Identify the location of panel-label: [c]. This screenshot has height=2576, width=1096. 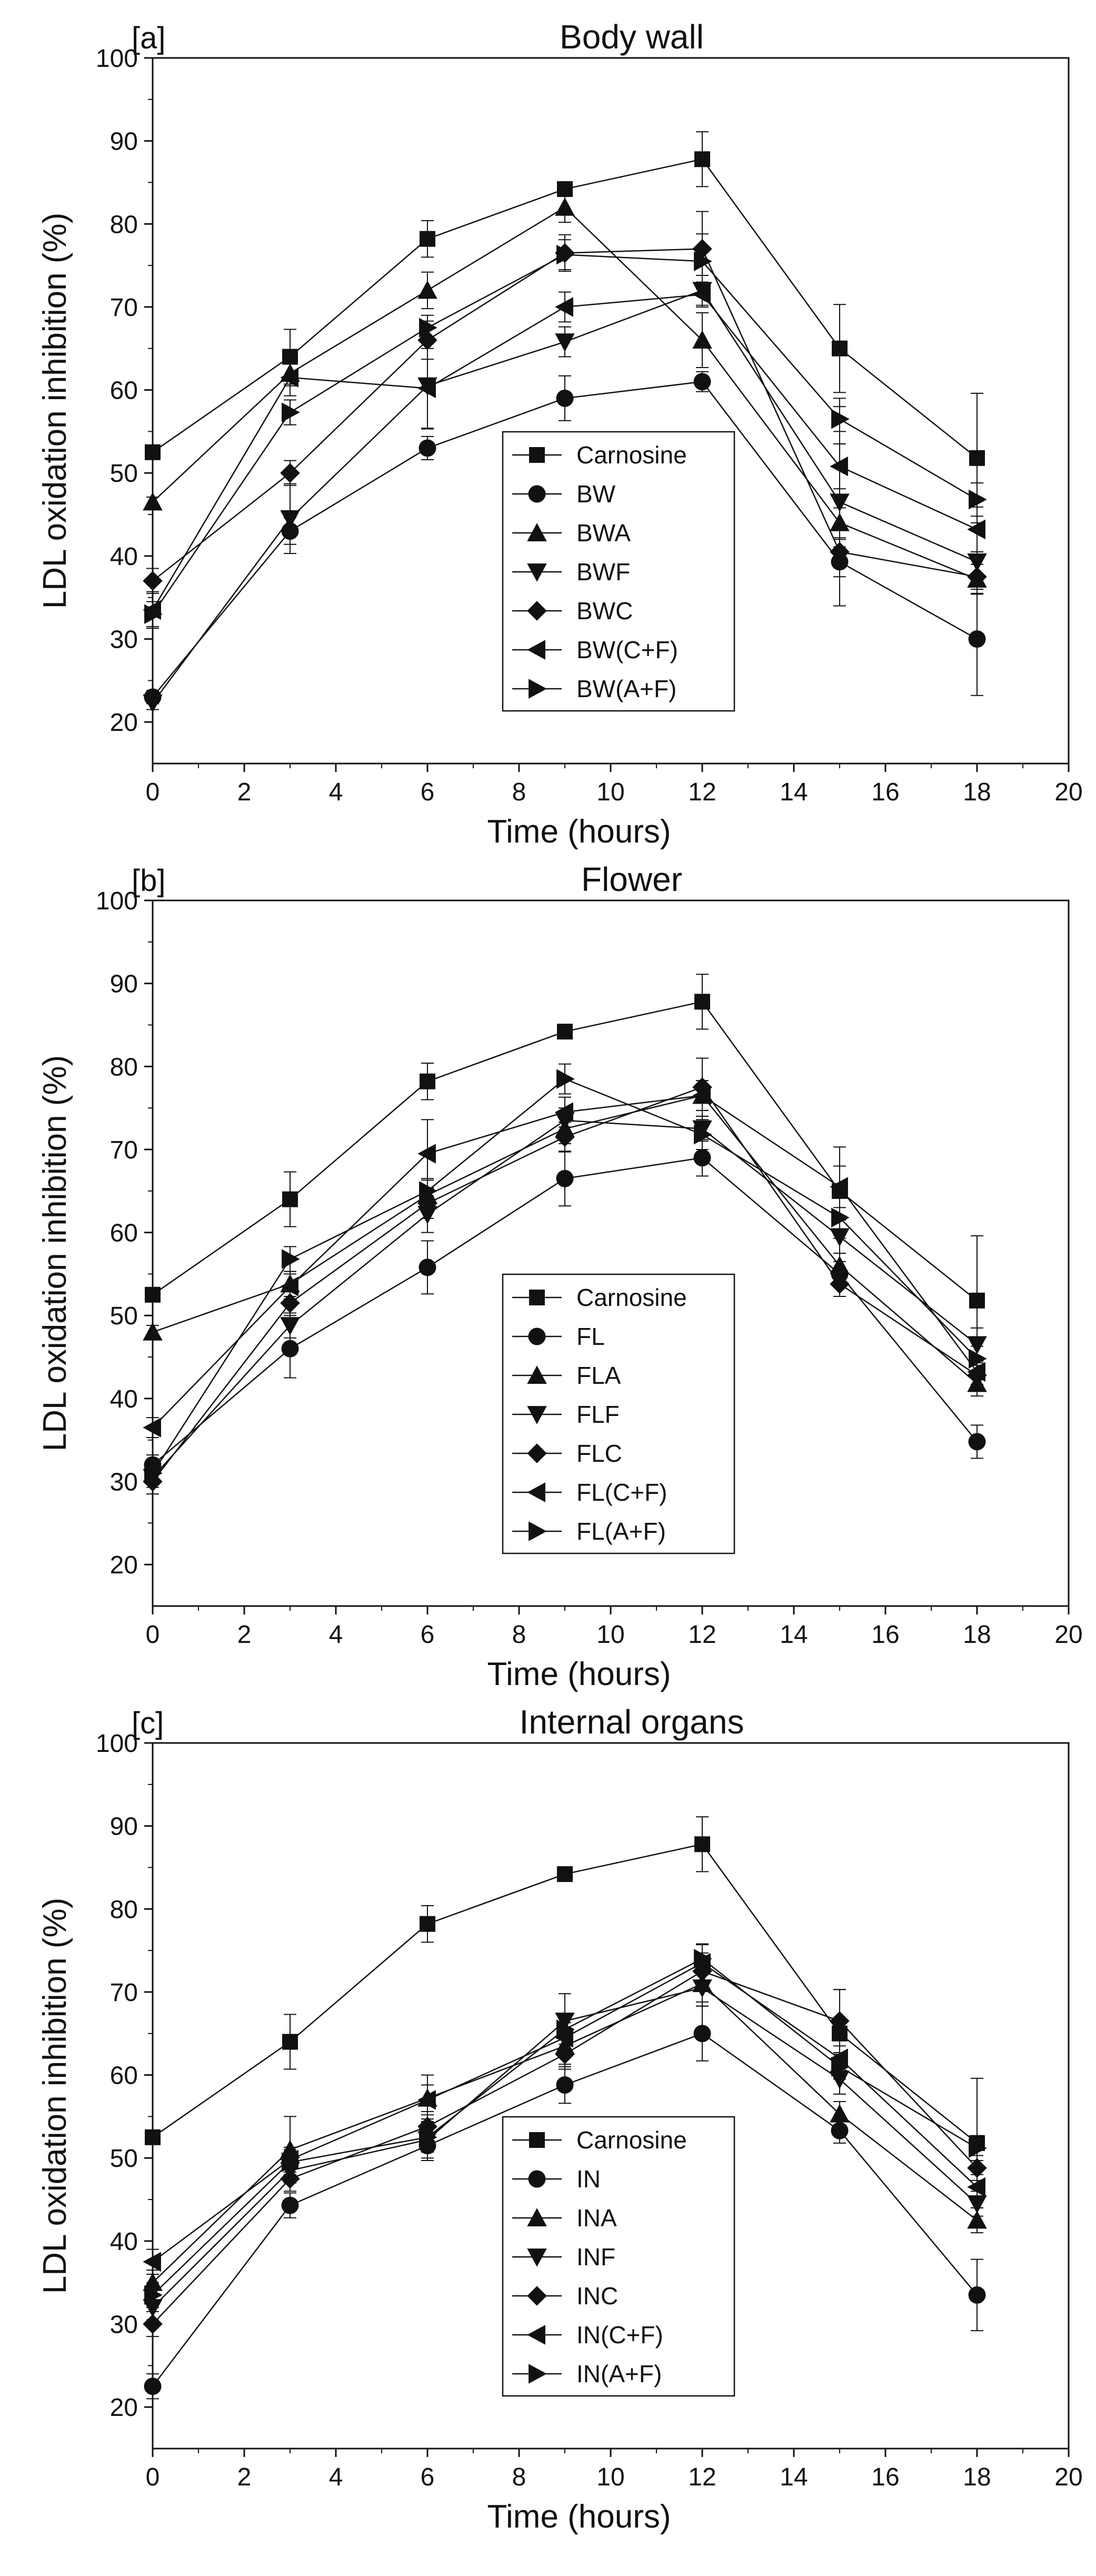
(148, 1723).